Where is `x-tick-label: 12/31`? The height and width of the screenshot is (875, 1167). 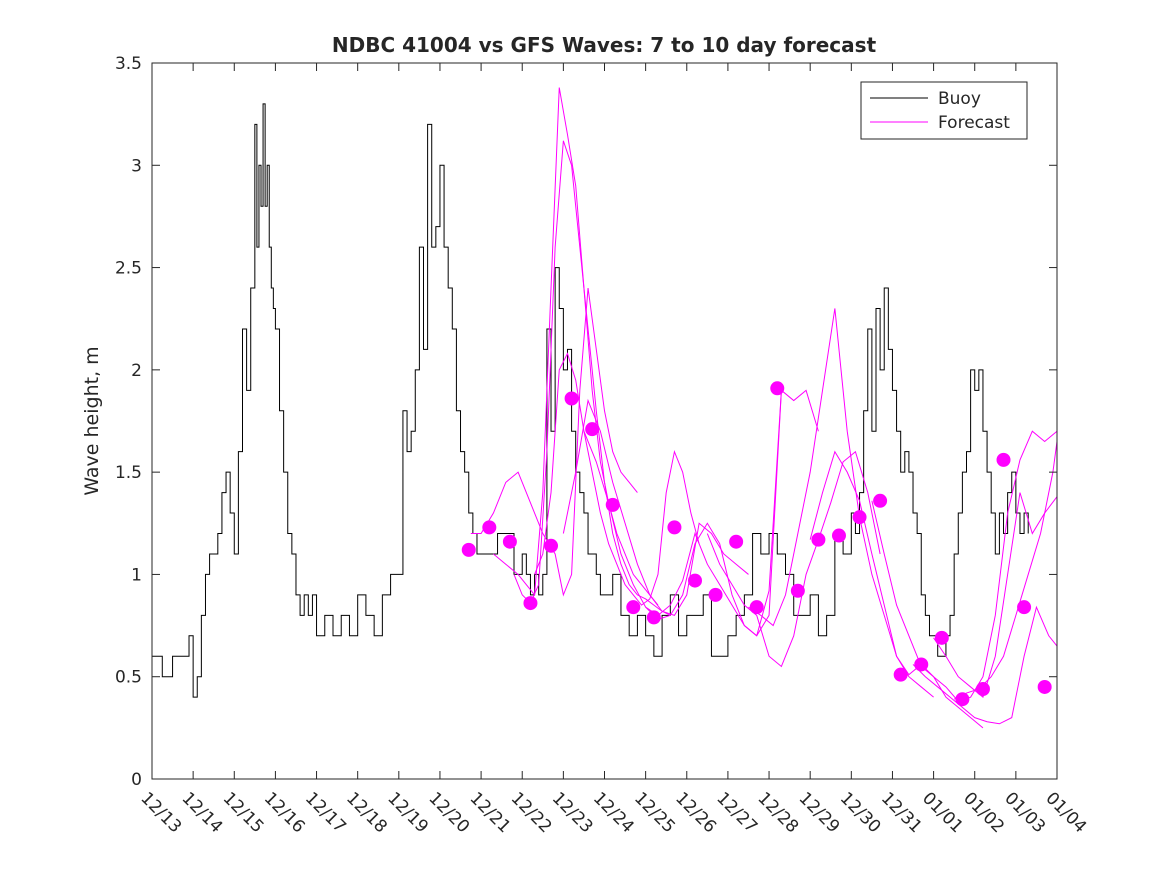 x-tick-label: 12/31 is located at coordinates (901, 812).